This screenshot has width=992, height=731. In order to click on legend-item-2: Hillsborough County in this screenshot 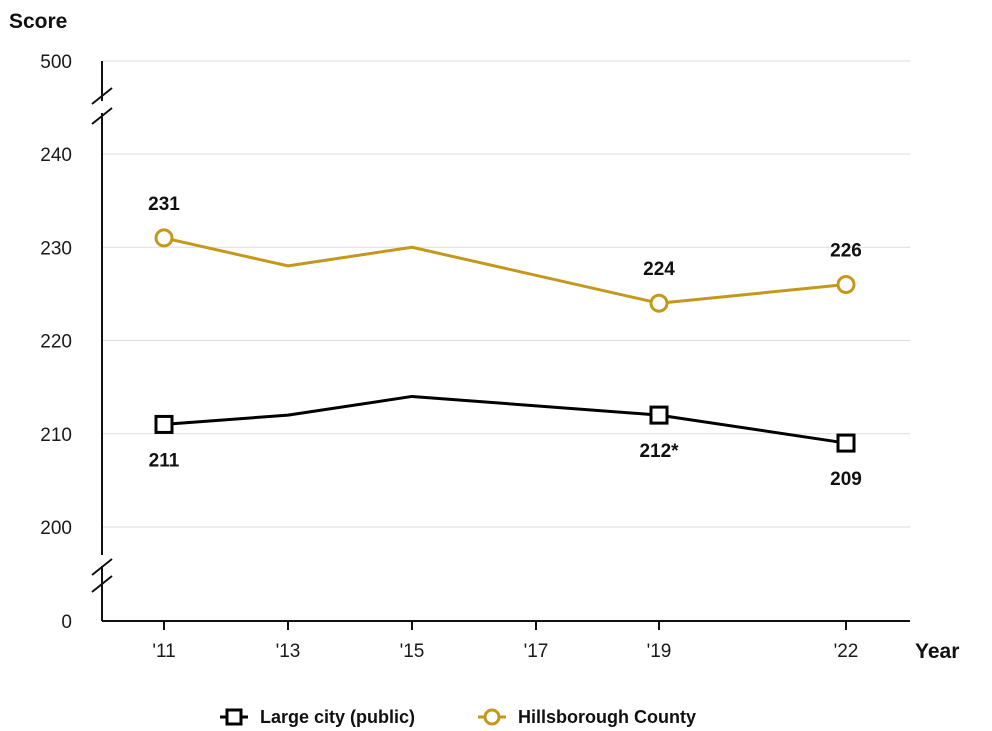, I will do `click(587, 717)`.